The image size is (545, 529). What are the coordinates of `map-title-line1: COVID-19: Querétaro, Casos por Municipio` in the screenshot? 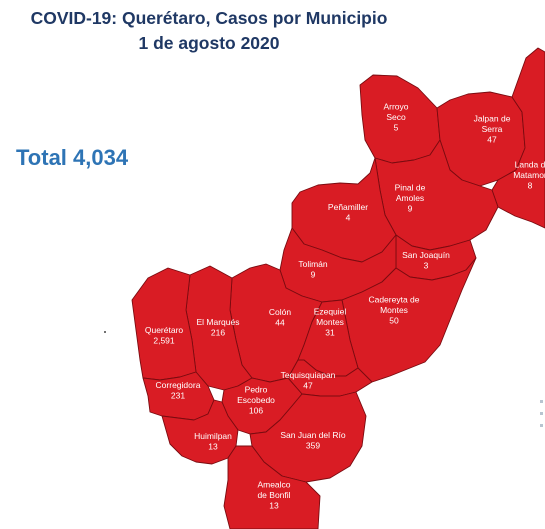 It's located at (209, 18).